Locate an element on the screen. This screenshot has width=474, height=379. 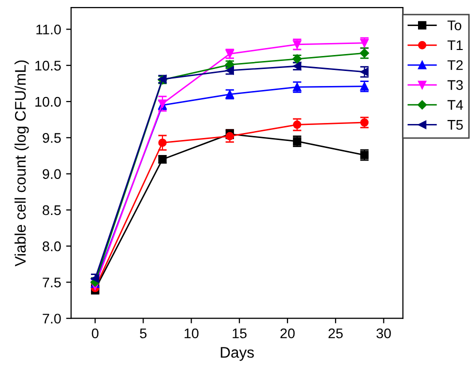
y-tick-label: 9.5 is located at coordinates (51, 138).